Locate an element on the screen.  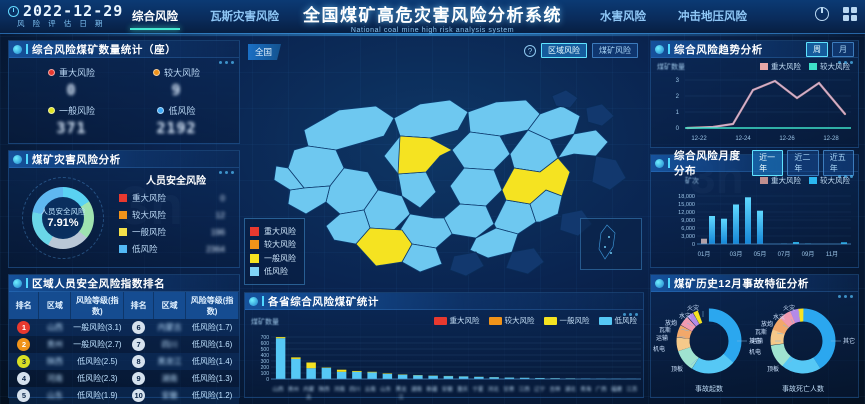
cell-region-r: 四川 is located at coordinates (169, 344).